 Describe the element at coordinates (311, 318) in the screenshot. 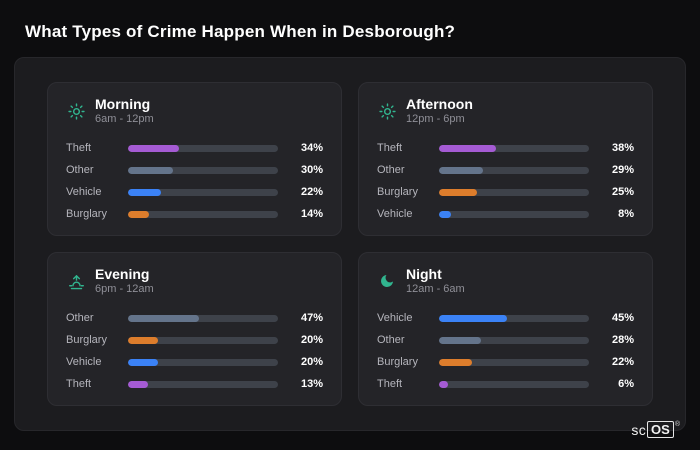

I see `bar-value: 47%` at that location.